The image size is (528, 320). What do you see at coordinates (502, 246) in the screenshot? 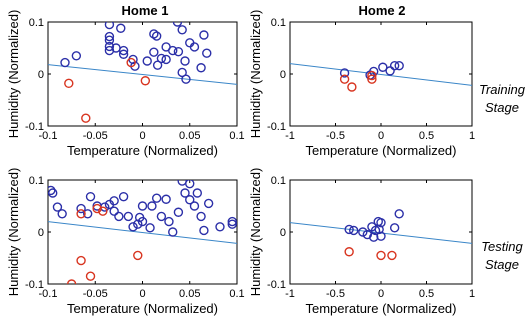
I see `row-label-testing-line1: Testing` at bounding box center [502, 246].